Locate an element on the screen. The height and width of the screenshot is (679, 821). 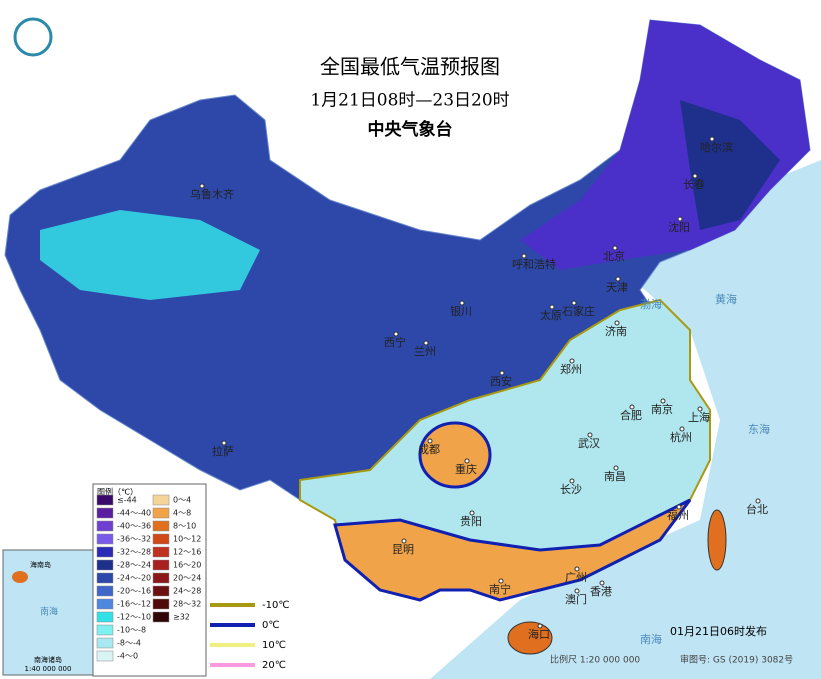
city-label: 合肥 is located at coordinates (631, 415).